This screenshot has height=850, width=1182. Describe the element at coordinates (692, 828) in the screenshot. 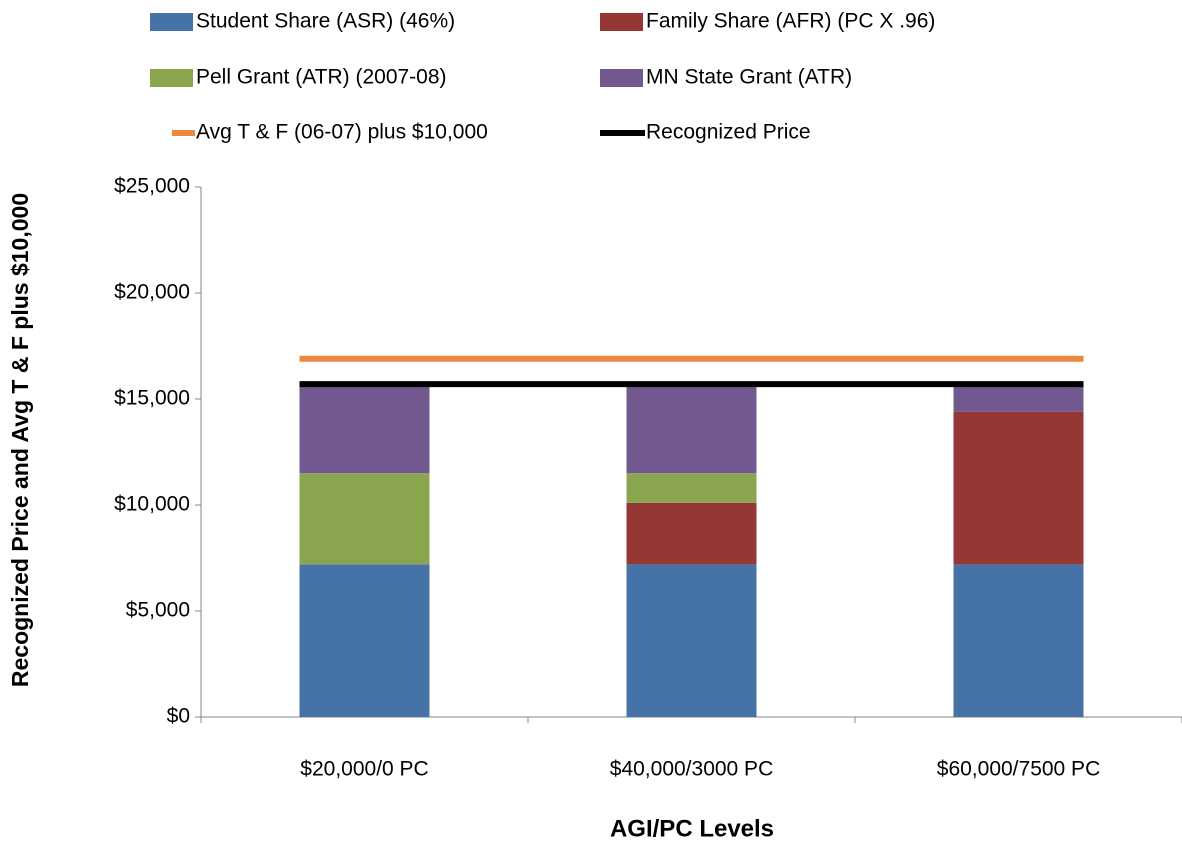

I see `x-axis-title: AGI/PC Levels` at that location.